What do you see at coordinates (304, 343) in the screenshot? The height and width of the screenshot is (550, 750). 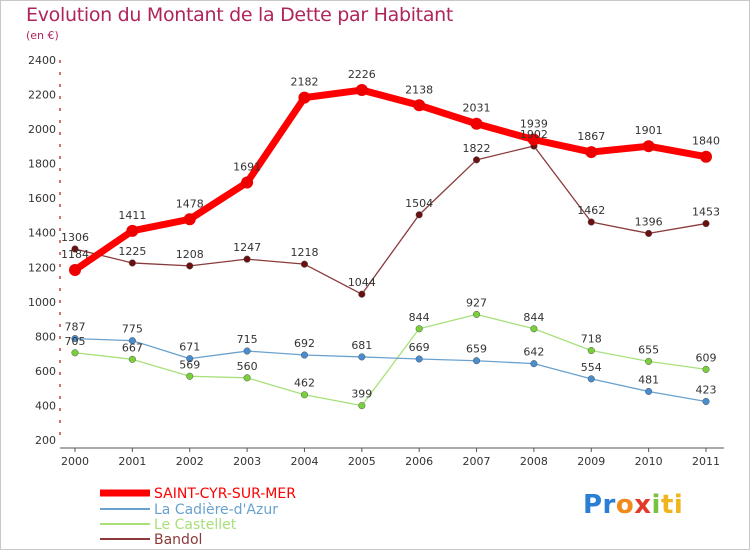 I see `data-label: 692` at bounding box center [304, 343].